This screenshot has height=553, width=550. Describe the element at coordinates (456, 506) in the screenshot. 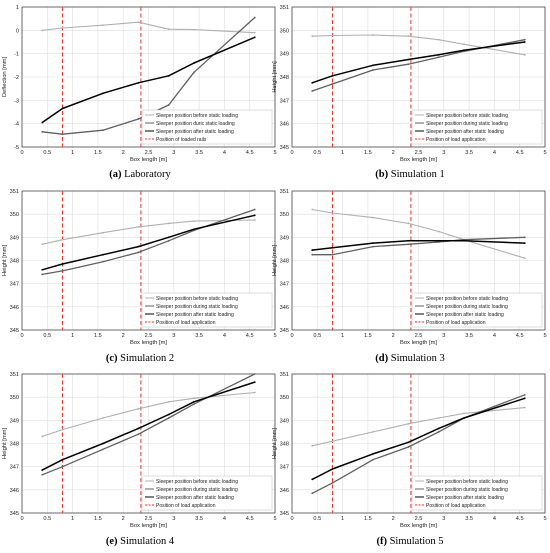

I see `legend-label: Position of load application` at that location.